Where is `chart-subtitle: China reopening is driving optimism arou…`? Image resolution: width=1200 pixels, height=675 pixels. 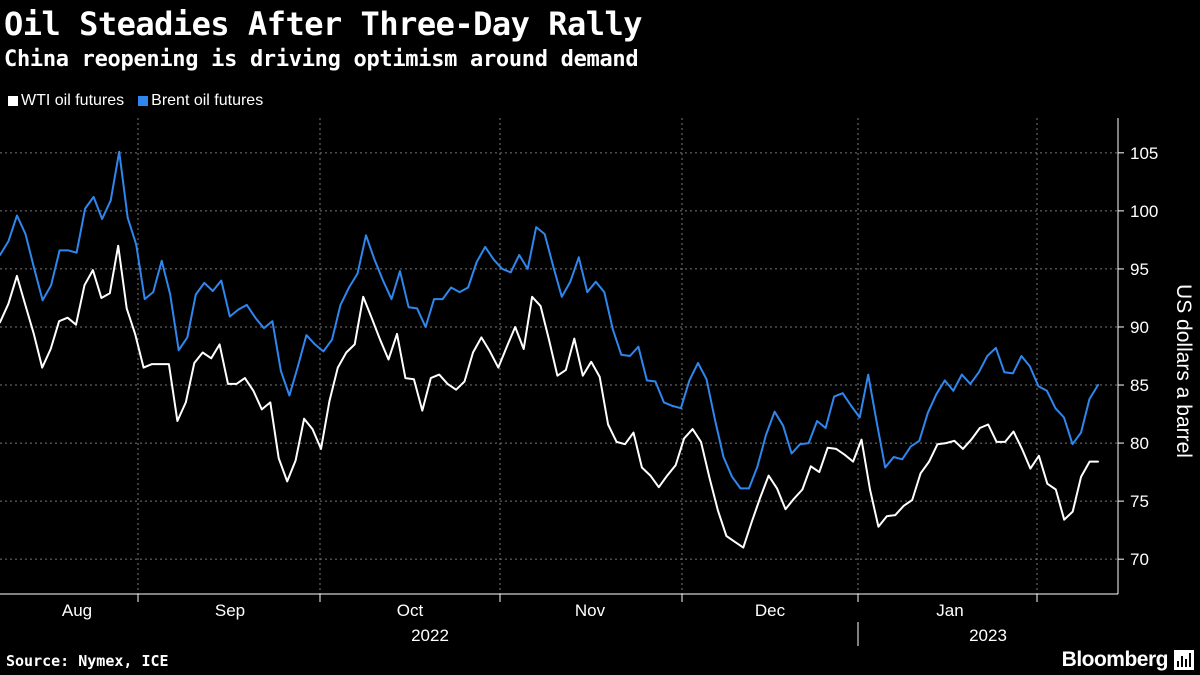
chart-subtitle: China reopening is driving optimism arou… is located at coordinates (321, 59).